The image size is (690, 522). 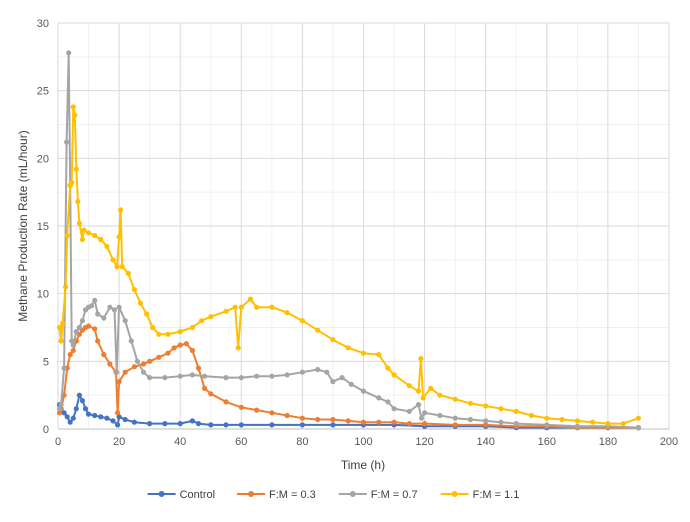 What do you see at coordinates (23, 225) in the screenshot?
I see `y-axis-title: Methane Production Rate (mL/hour)` at bounding box center [23, 225].